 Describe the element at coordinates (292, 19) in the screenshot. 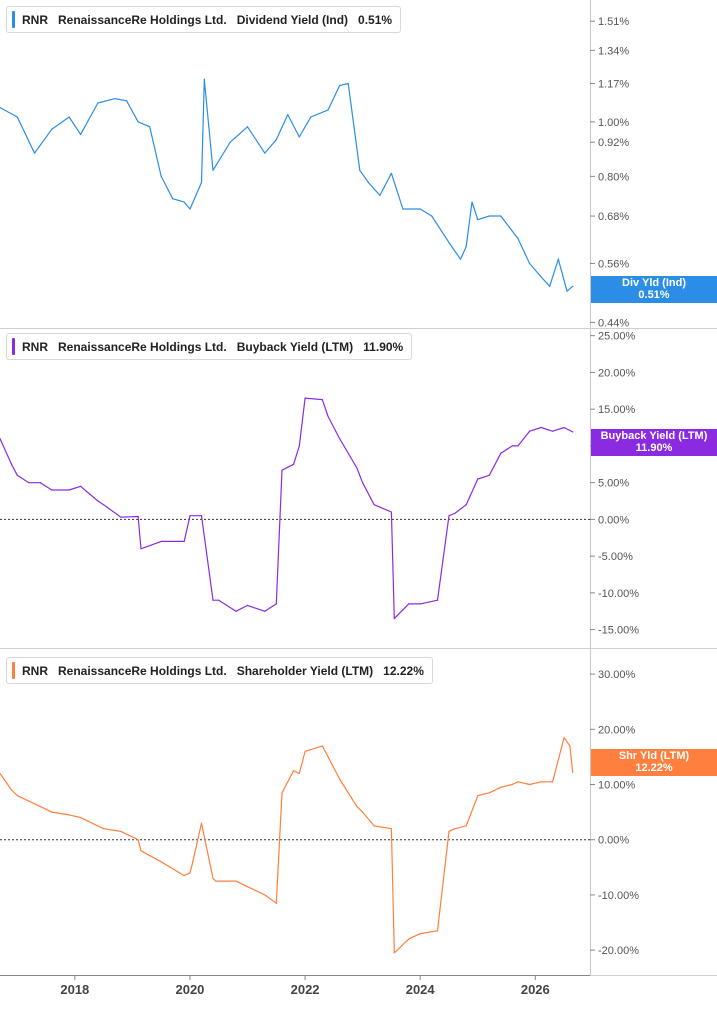

I see `legend-metric: Dividend Yield (Ind)` at that location.